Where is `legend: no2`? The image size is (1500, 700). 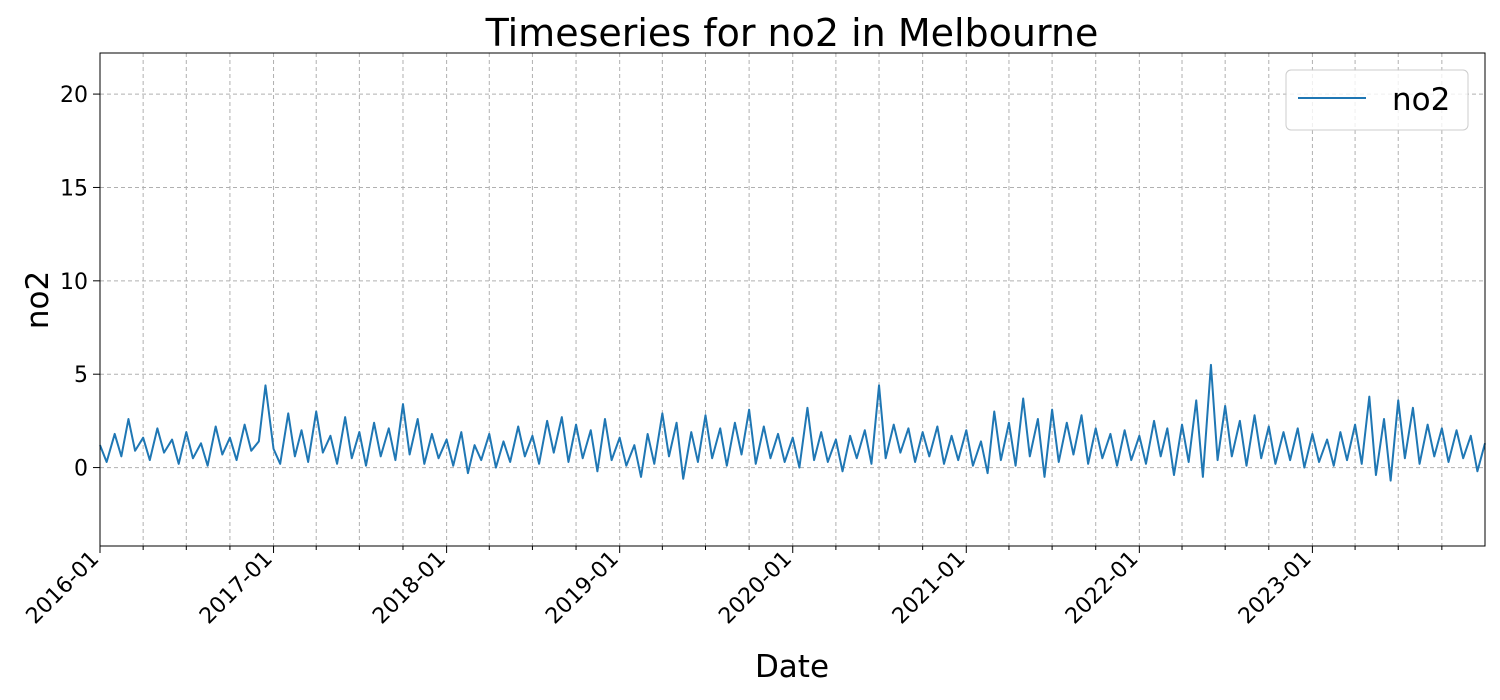 legend: no2 is located at coordinates (1377, 100).